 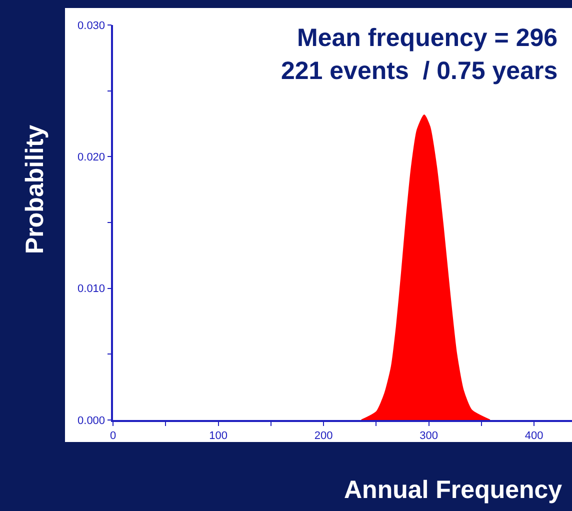 What do you see at coordinates (427, 38) in the screenshot?
I see `annotation: Mean frequency = 296` at bounding box center [427, 38].